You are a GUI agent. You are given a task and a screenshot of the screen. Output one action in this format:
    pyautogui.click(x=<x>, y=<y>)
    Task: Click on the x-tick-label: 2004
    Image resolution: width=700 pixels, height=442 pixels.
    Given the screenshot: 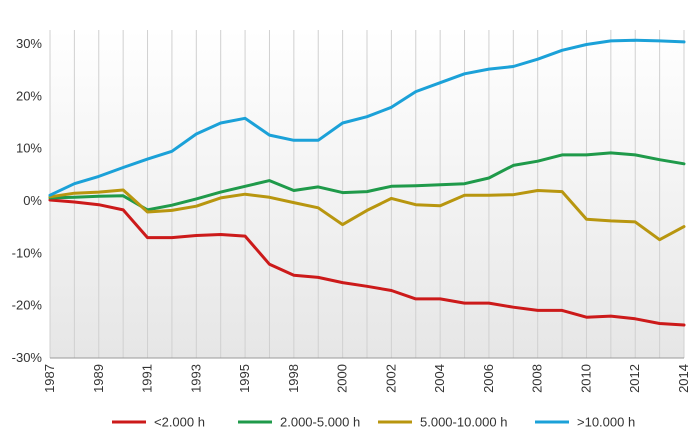 What is the action you would take?
    pyautogui.click(x=439, y=378)
    